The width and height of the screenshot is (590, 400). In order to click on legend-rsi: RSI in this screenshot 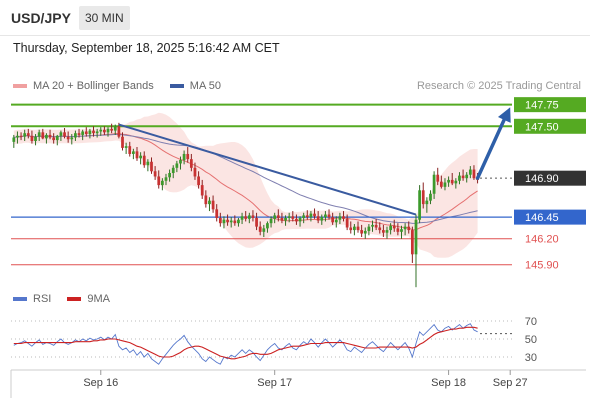, I will do `click(32, 299)`.